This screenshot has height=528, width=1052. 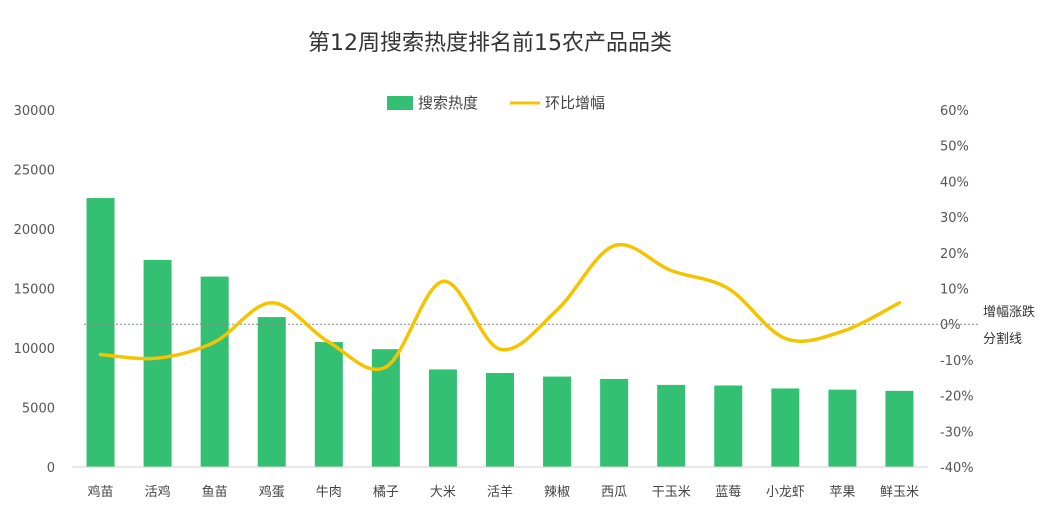 What do you see at coordinates (158, 492) in the screenshot?
I see `x-category-label: 活鸡` at bounding box center [158, 492].